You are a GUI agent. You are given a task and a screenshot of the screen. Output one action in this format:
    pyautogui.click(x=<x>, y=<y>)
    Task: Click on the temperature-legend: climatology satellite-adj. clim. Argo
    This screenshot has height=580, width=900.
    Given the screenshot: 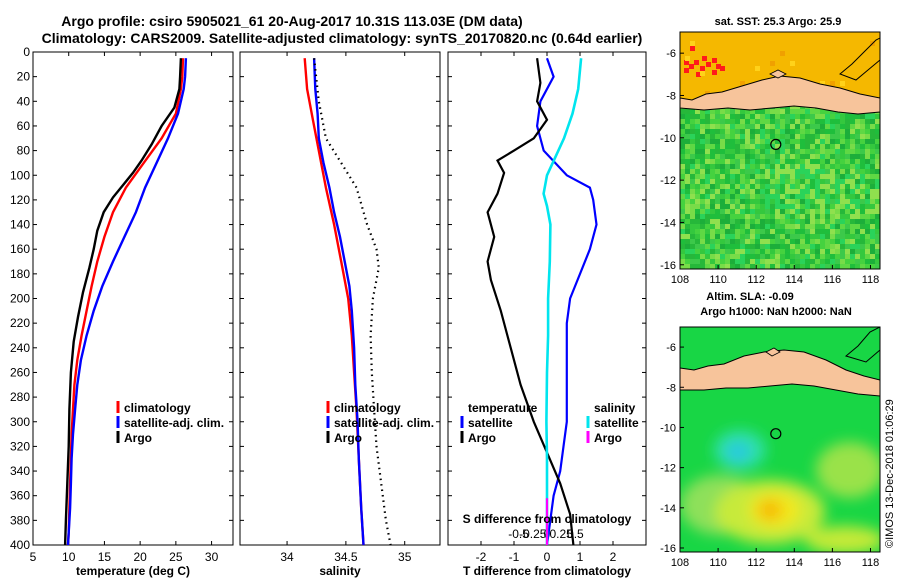 What is the action you would take?
    pyautogui.click(x=170, y=423)
    